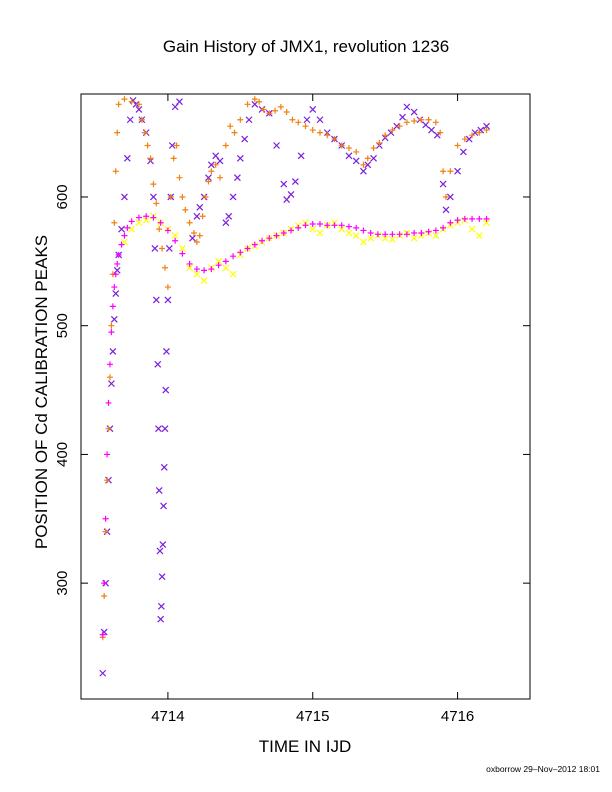 Image resolution: width=612 pixels, height=792 pixels. What do you see at coordinates (306, 46) in the screenshot?
I see `chart-title: Gain History of JMX1, revolution 1236` at bounding box center [306, 46].